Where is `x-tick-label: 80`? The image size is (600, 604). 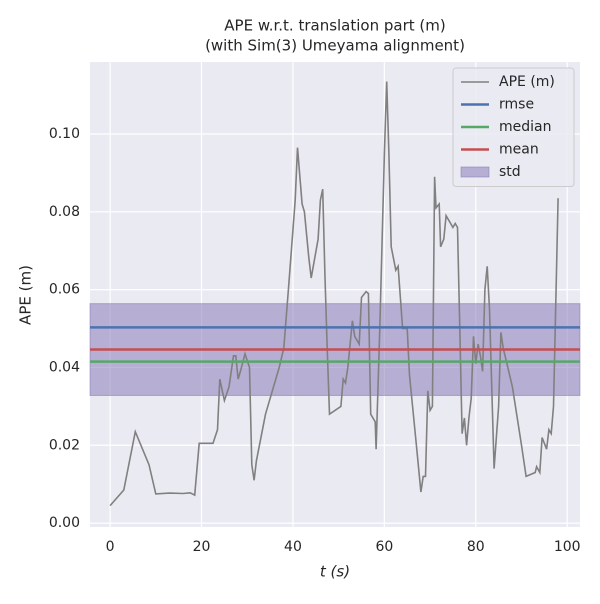
x-tick-label: 80 is located at coordinates (476, 547).